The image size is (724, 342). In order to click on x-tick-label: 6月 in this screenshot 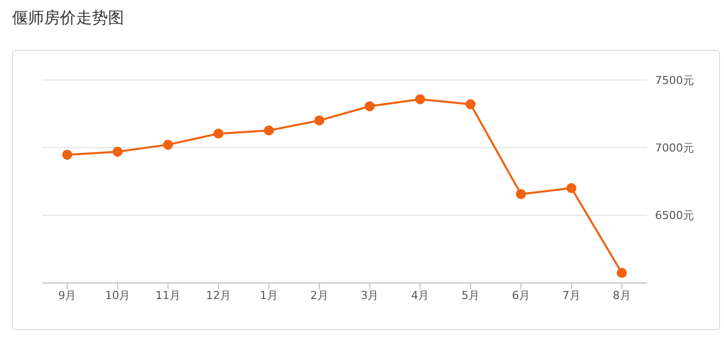, I will do `click(521, 295)`.